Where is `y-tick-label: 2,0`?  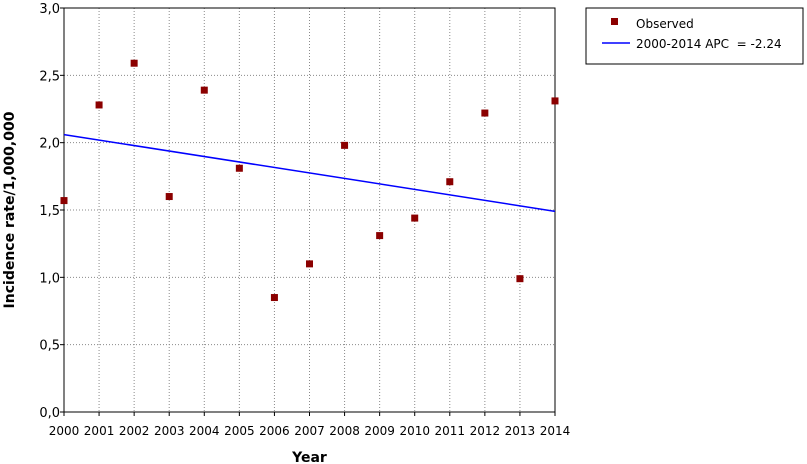
y-tick-label: 2,0 is located at coordinates (49, 144).